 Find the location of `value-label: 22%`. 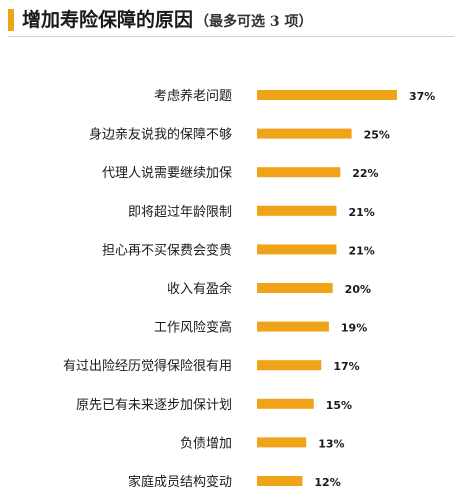

value-label: 22% is located at coordinates (365, 173).